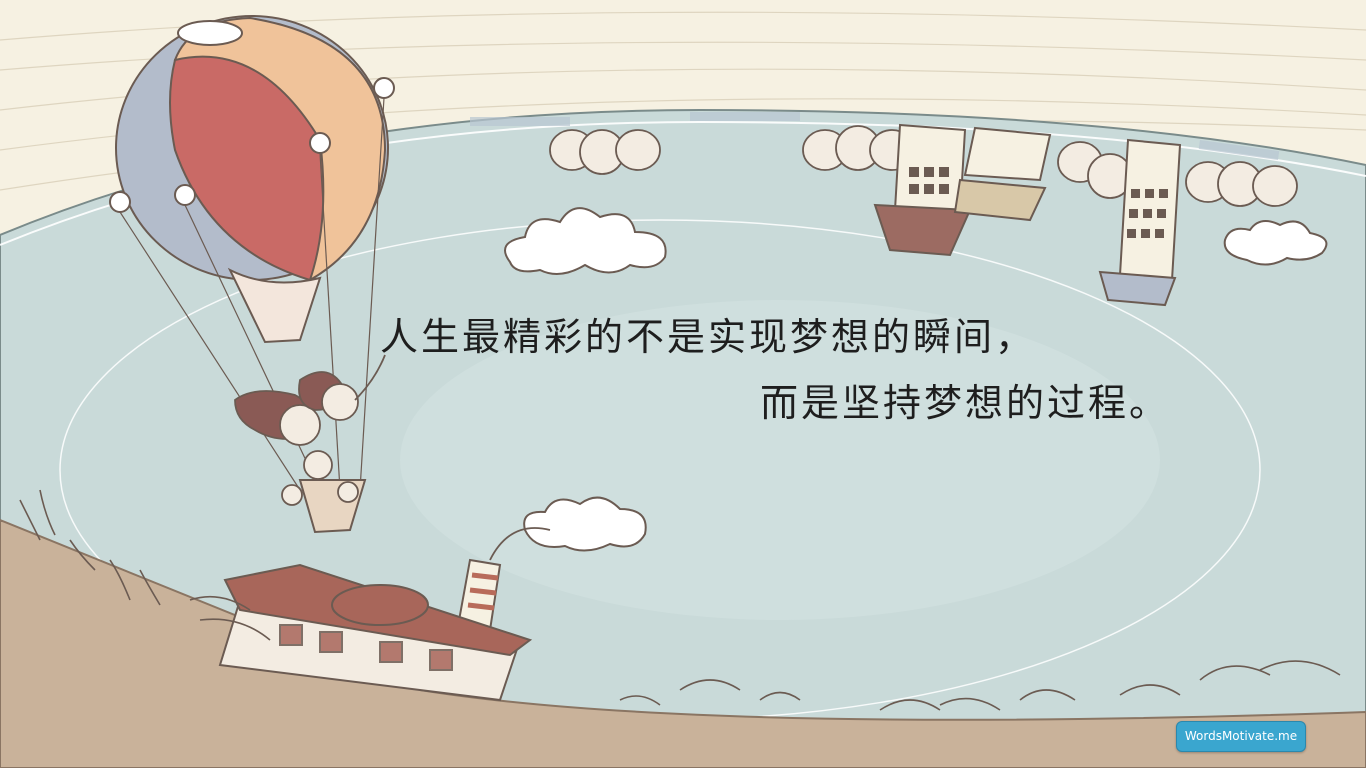 The image size is (1366, 768). Describe the element at coordinates (708, 337) in the screenshot. I see `quote-line-1: 人生最精彩的不是实现梦想的瞬间，` at that location.